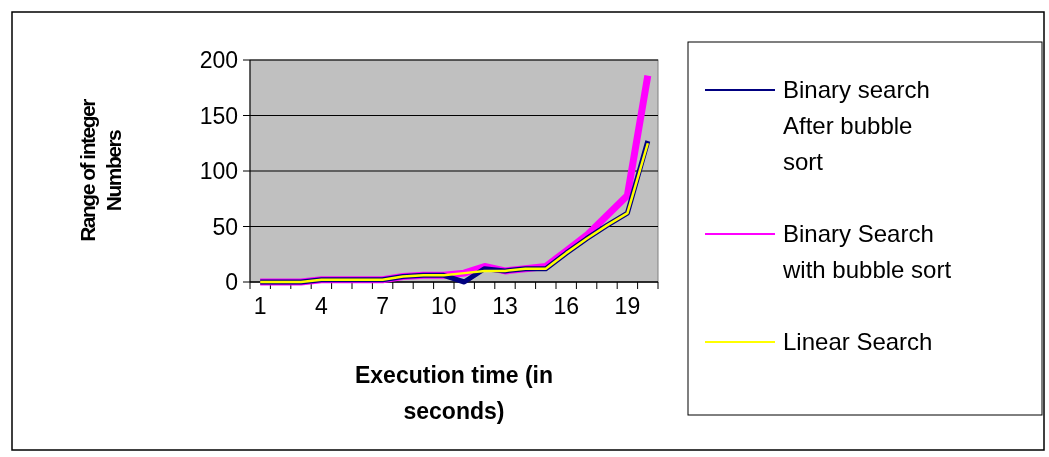  What do you see at coordinates (867, 252) in the screenshot?
I see `legend-label: Binary Search with bubble sort` at bounding box center [867, 252].